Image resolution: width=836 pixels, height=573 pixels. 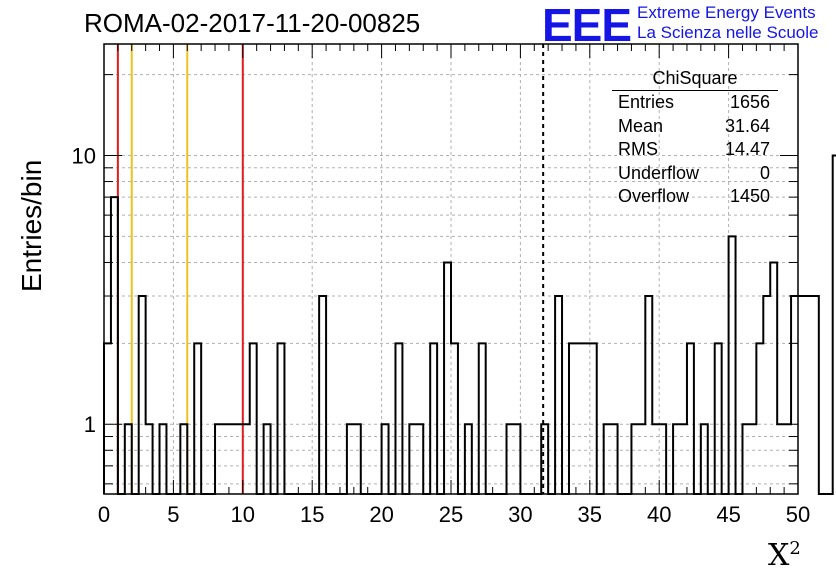 I want to click on stats-label: Overflow, so click(x=654, y=196).